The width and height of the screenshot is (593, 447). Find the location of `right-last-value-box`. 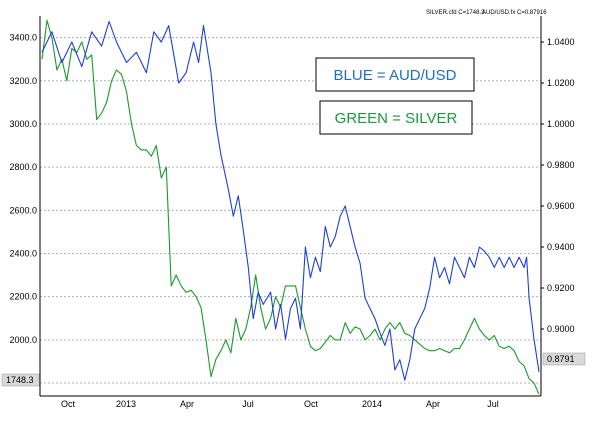

right-last-value-box is located at coordinates (564, 359).